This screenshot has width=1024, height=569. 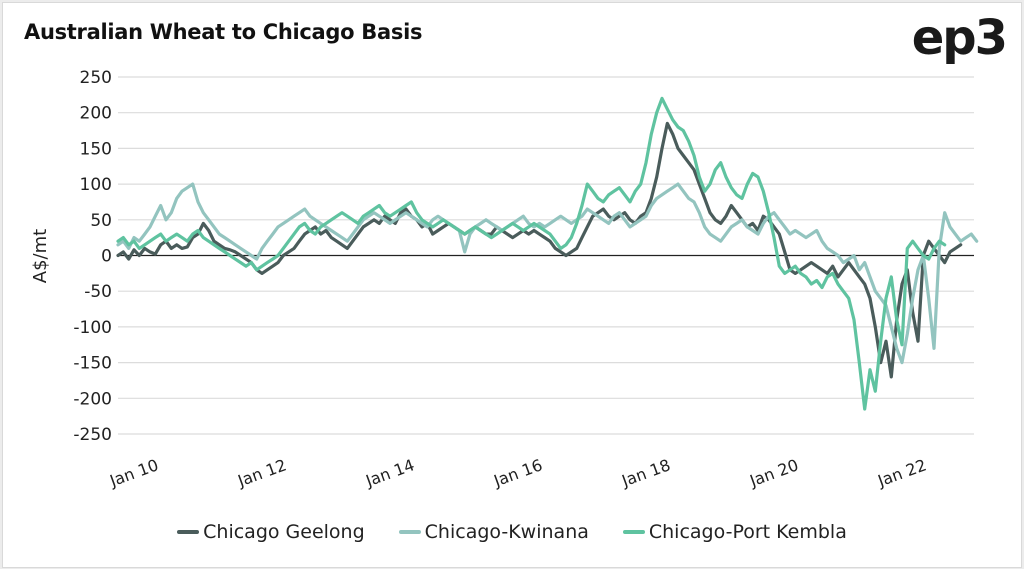 I want to click on x-tick-label: Jan 12, so click(x=261, y=472).